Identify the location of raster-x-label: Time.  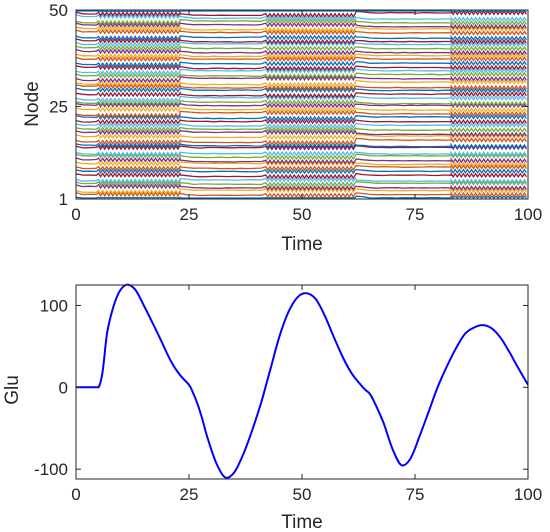
(302, 244).